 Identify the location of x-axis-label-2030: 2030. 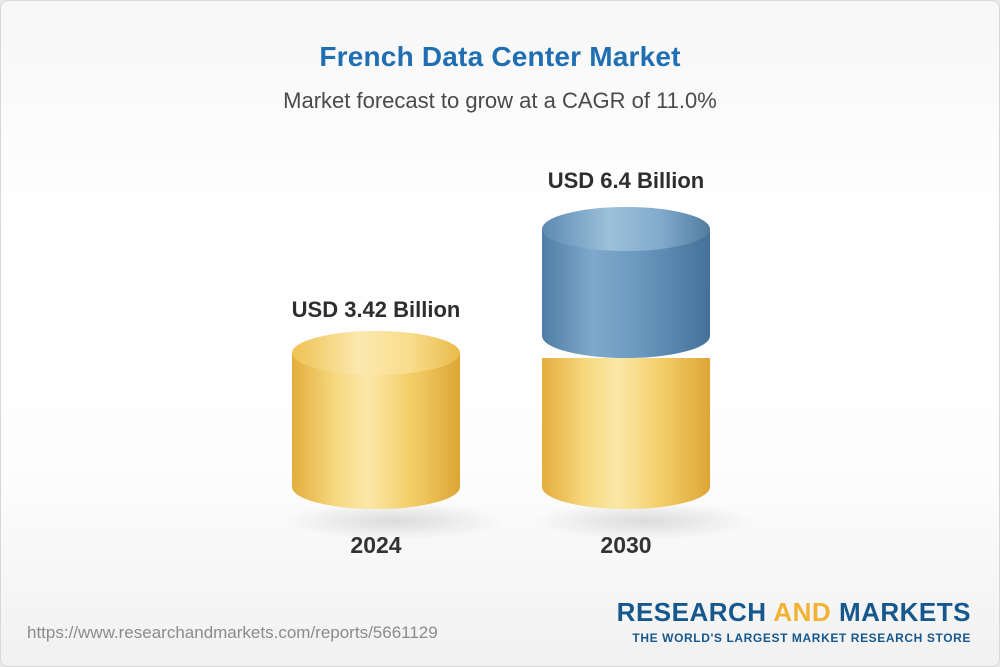
(626, 545).